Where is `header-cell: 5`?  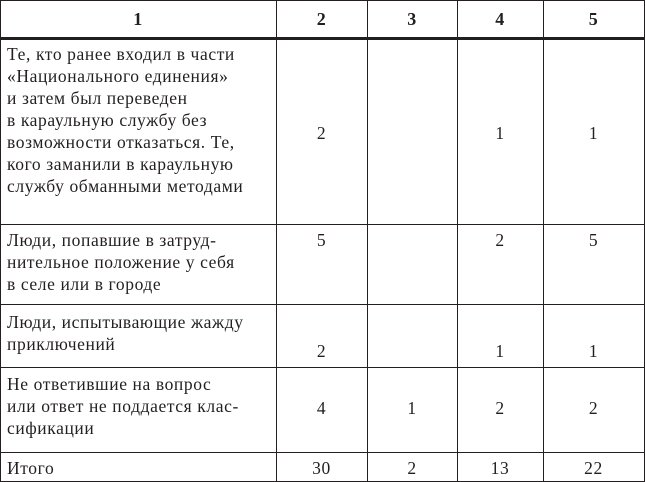 header-cell: 5 is located at coordinates (593, 19).